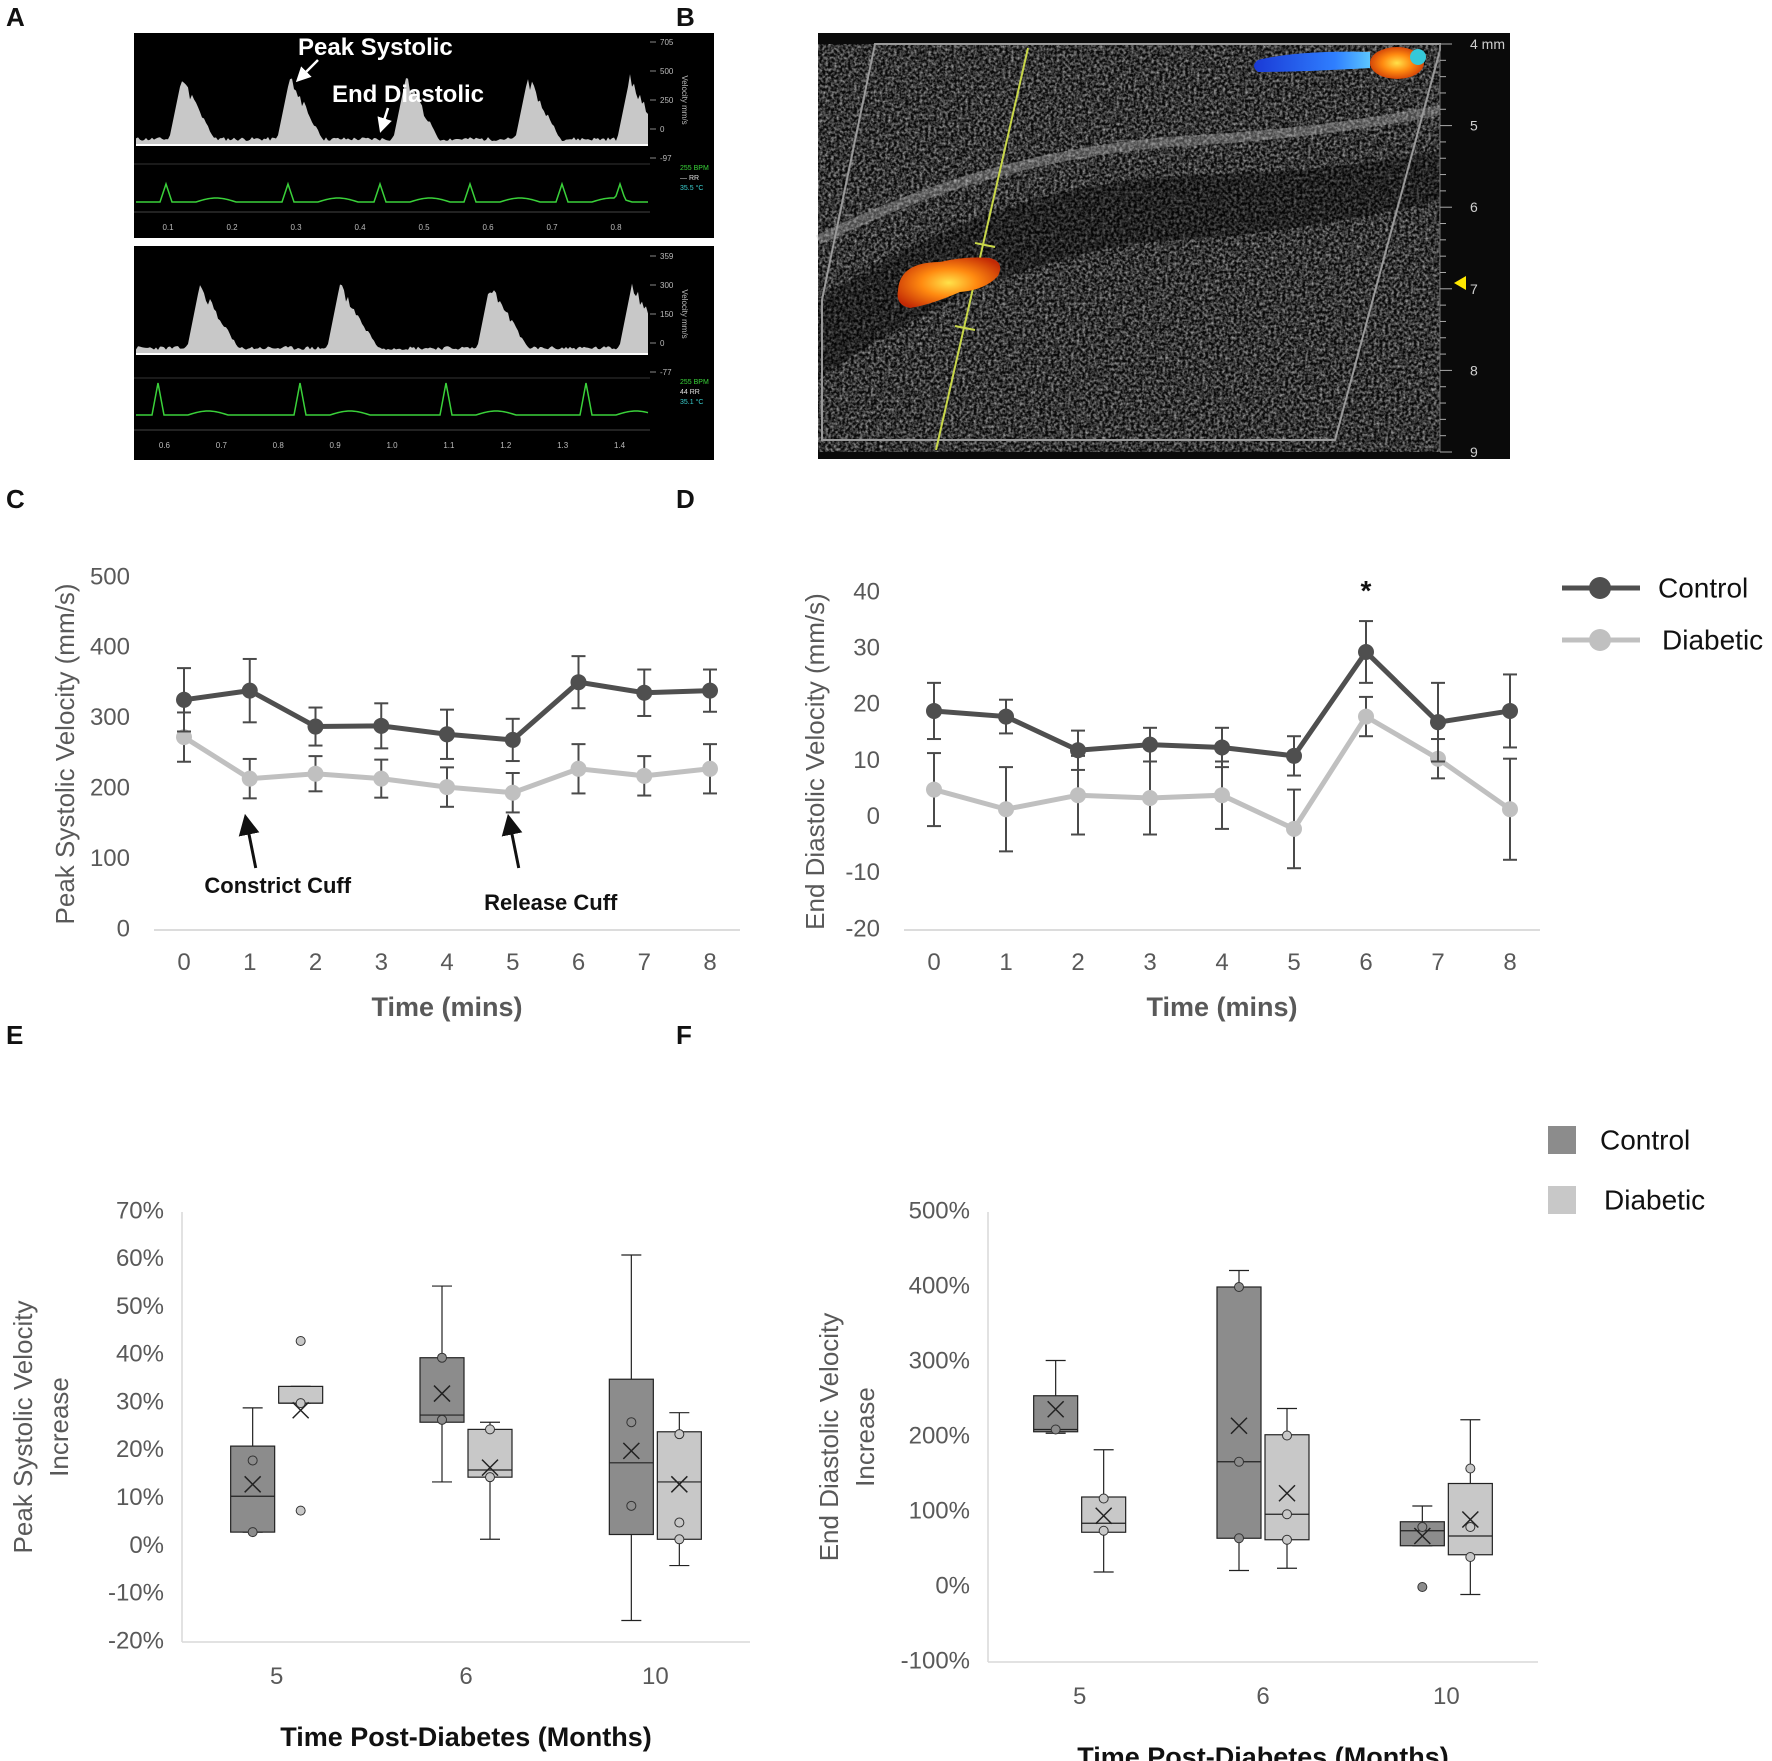 This screenshot has height=1761, width=1772. Describe the element at coordinates (866, 760) in the screenshot. I see `y-tick-label: 10` at that location.